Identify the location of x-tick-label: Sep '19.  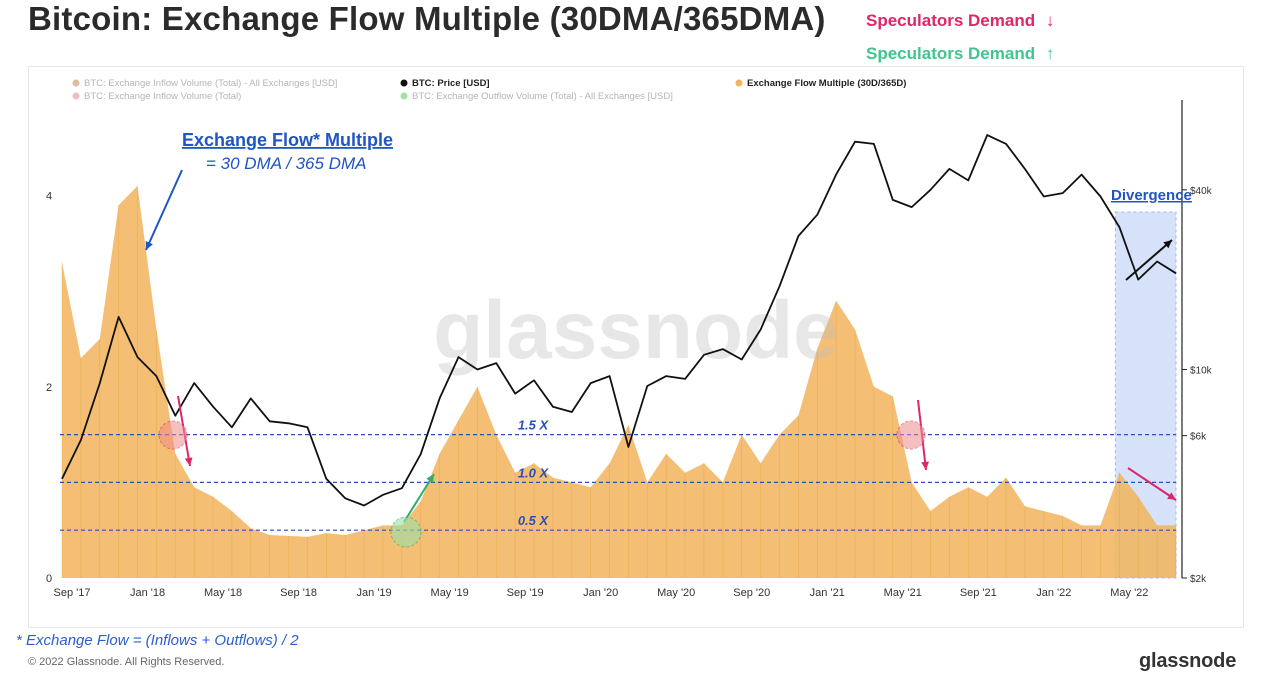
(525, 593).